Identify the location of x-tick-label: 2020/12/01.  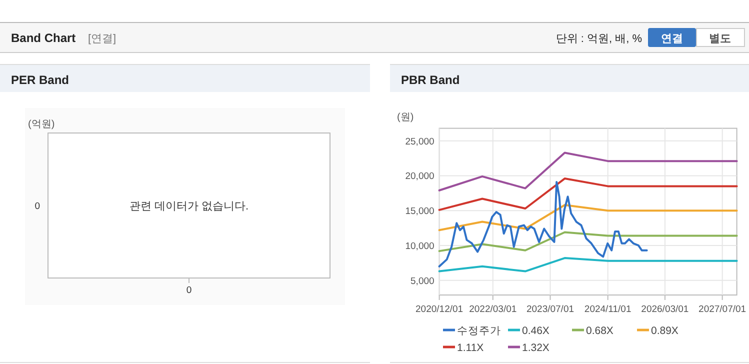
(440, 309).